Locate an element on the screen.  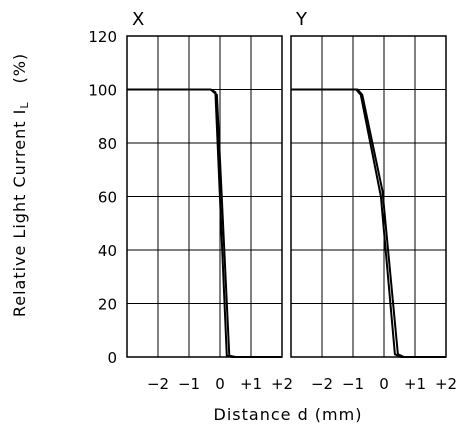
y-tick-label: 0 is located at coordinates (112, 358).